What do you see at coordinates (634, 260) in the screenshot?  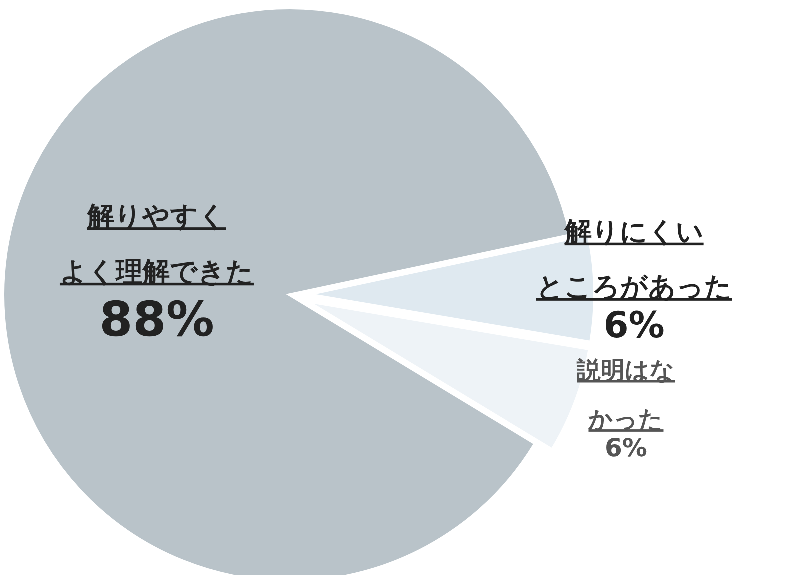 I see `slice-label: 解りにくいところがあった` at bounding box center [634, 260].